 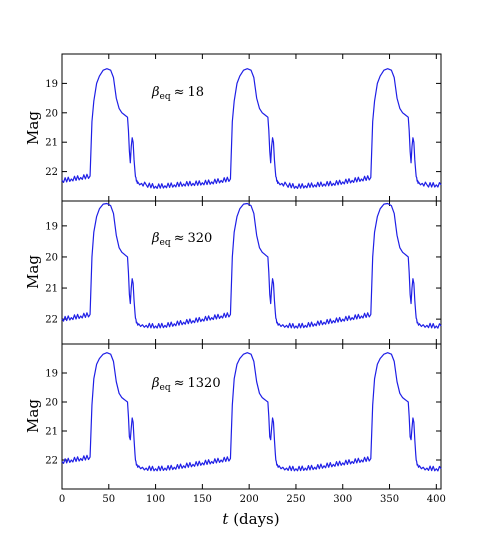 What do you see at coordinates (295, 499) in the screenshot?
I see `x-tick-label-250: 250` at bounding box center [295, 499].